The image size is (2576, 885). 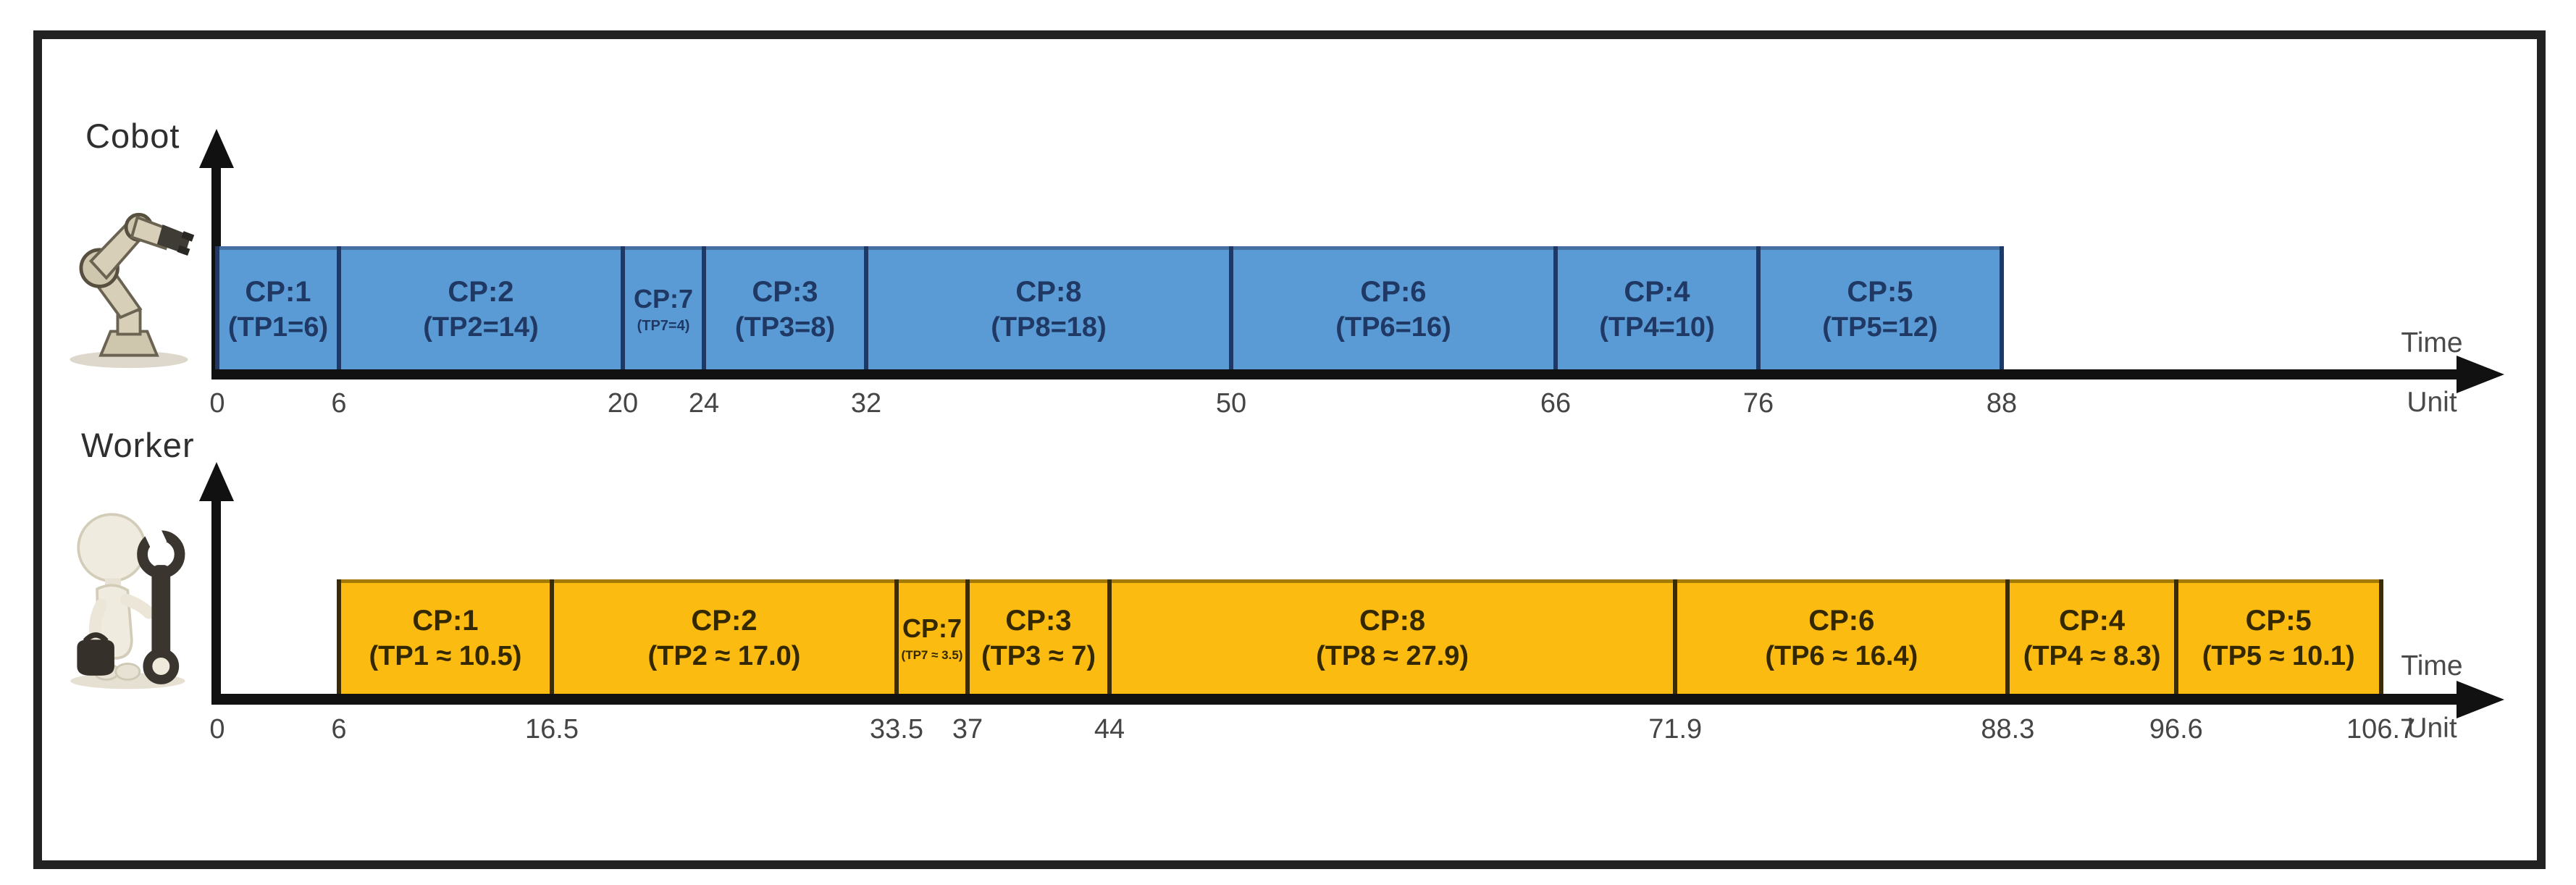 What do you see at coordinates (2432, 402) in the screenshot?
I see `cobot-time-axis-unit-label: Unit` at bounding box center [2432, 402].